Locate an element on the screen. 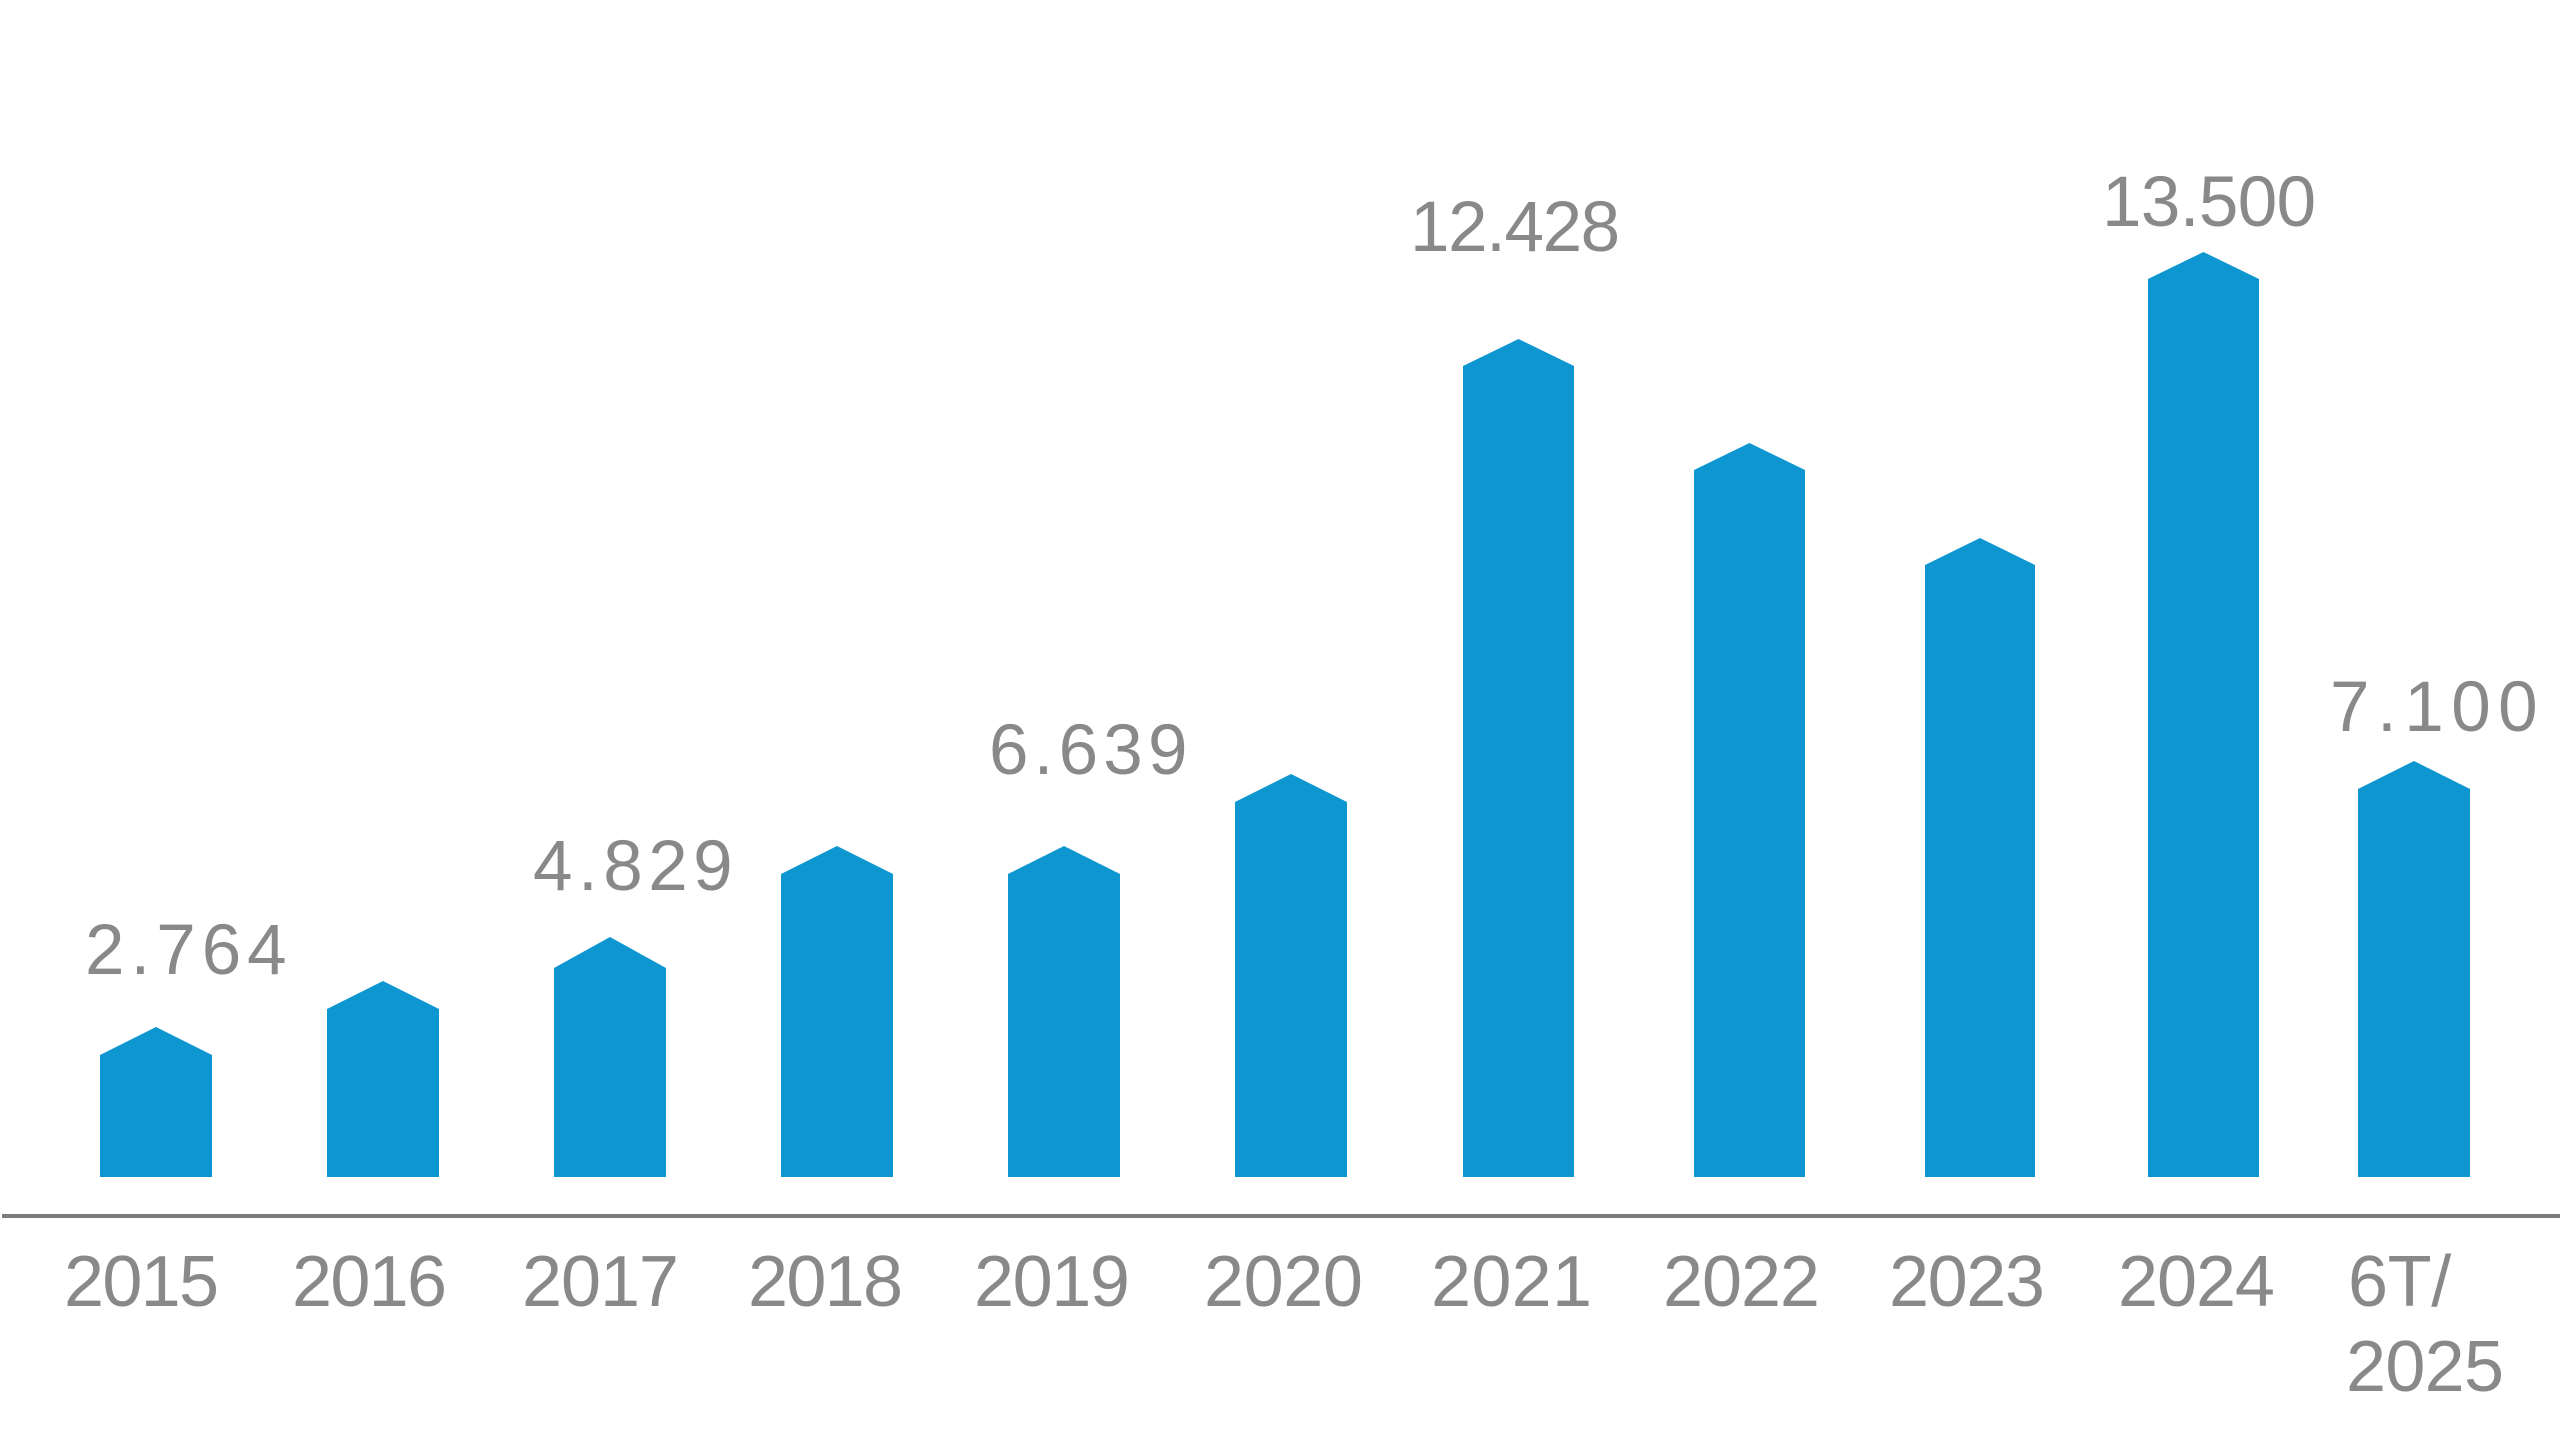 This screenshot has height=1440, width=2560. svg-text: 7.100 is located at coordinates (2437, 707).